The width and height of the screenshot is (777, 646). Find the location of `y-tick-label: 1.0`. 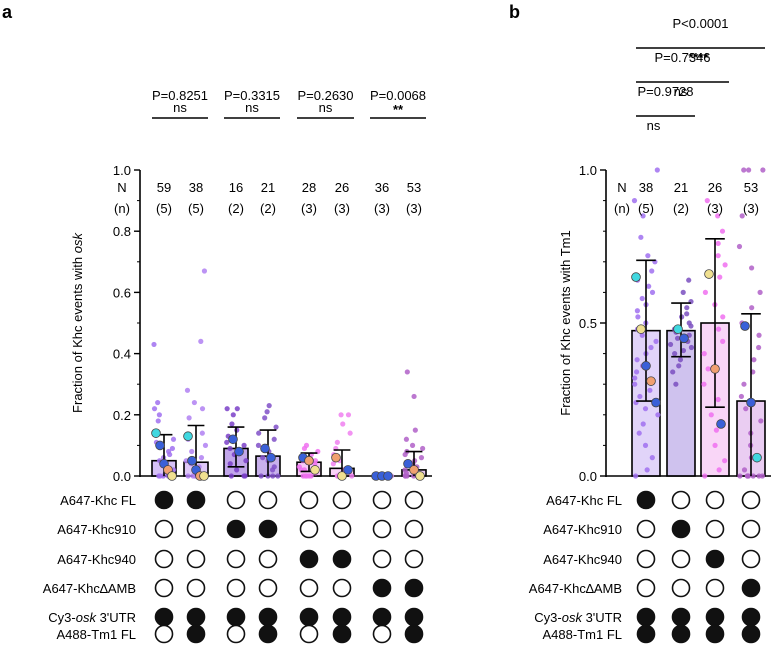

y-tick-label: 1.0 is located at coordinates (588, 170).